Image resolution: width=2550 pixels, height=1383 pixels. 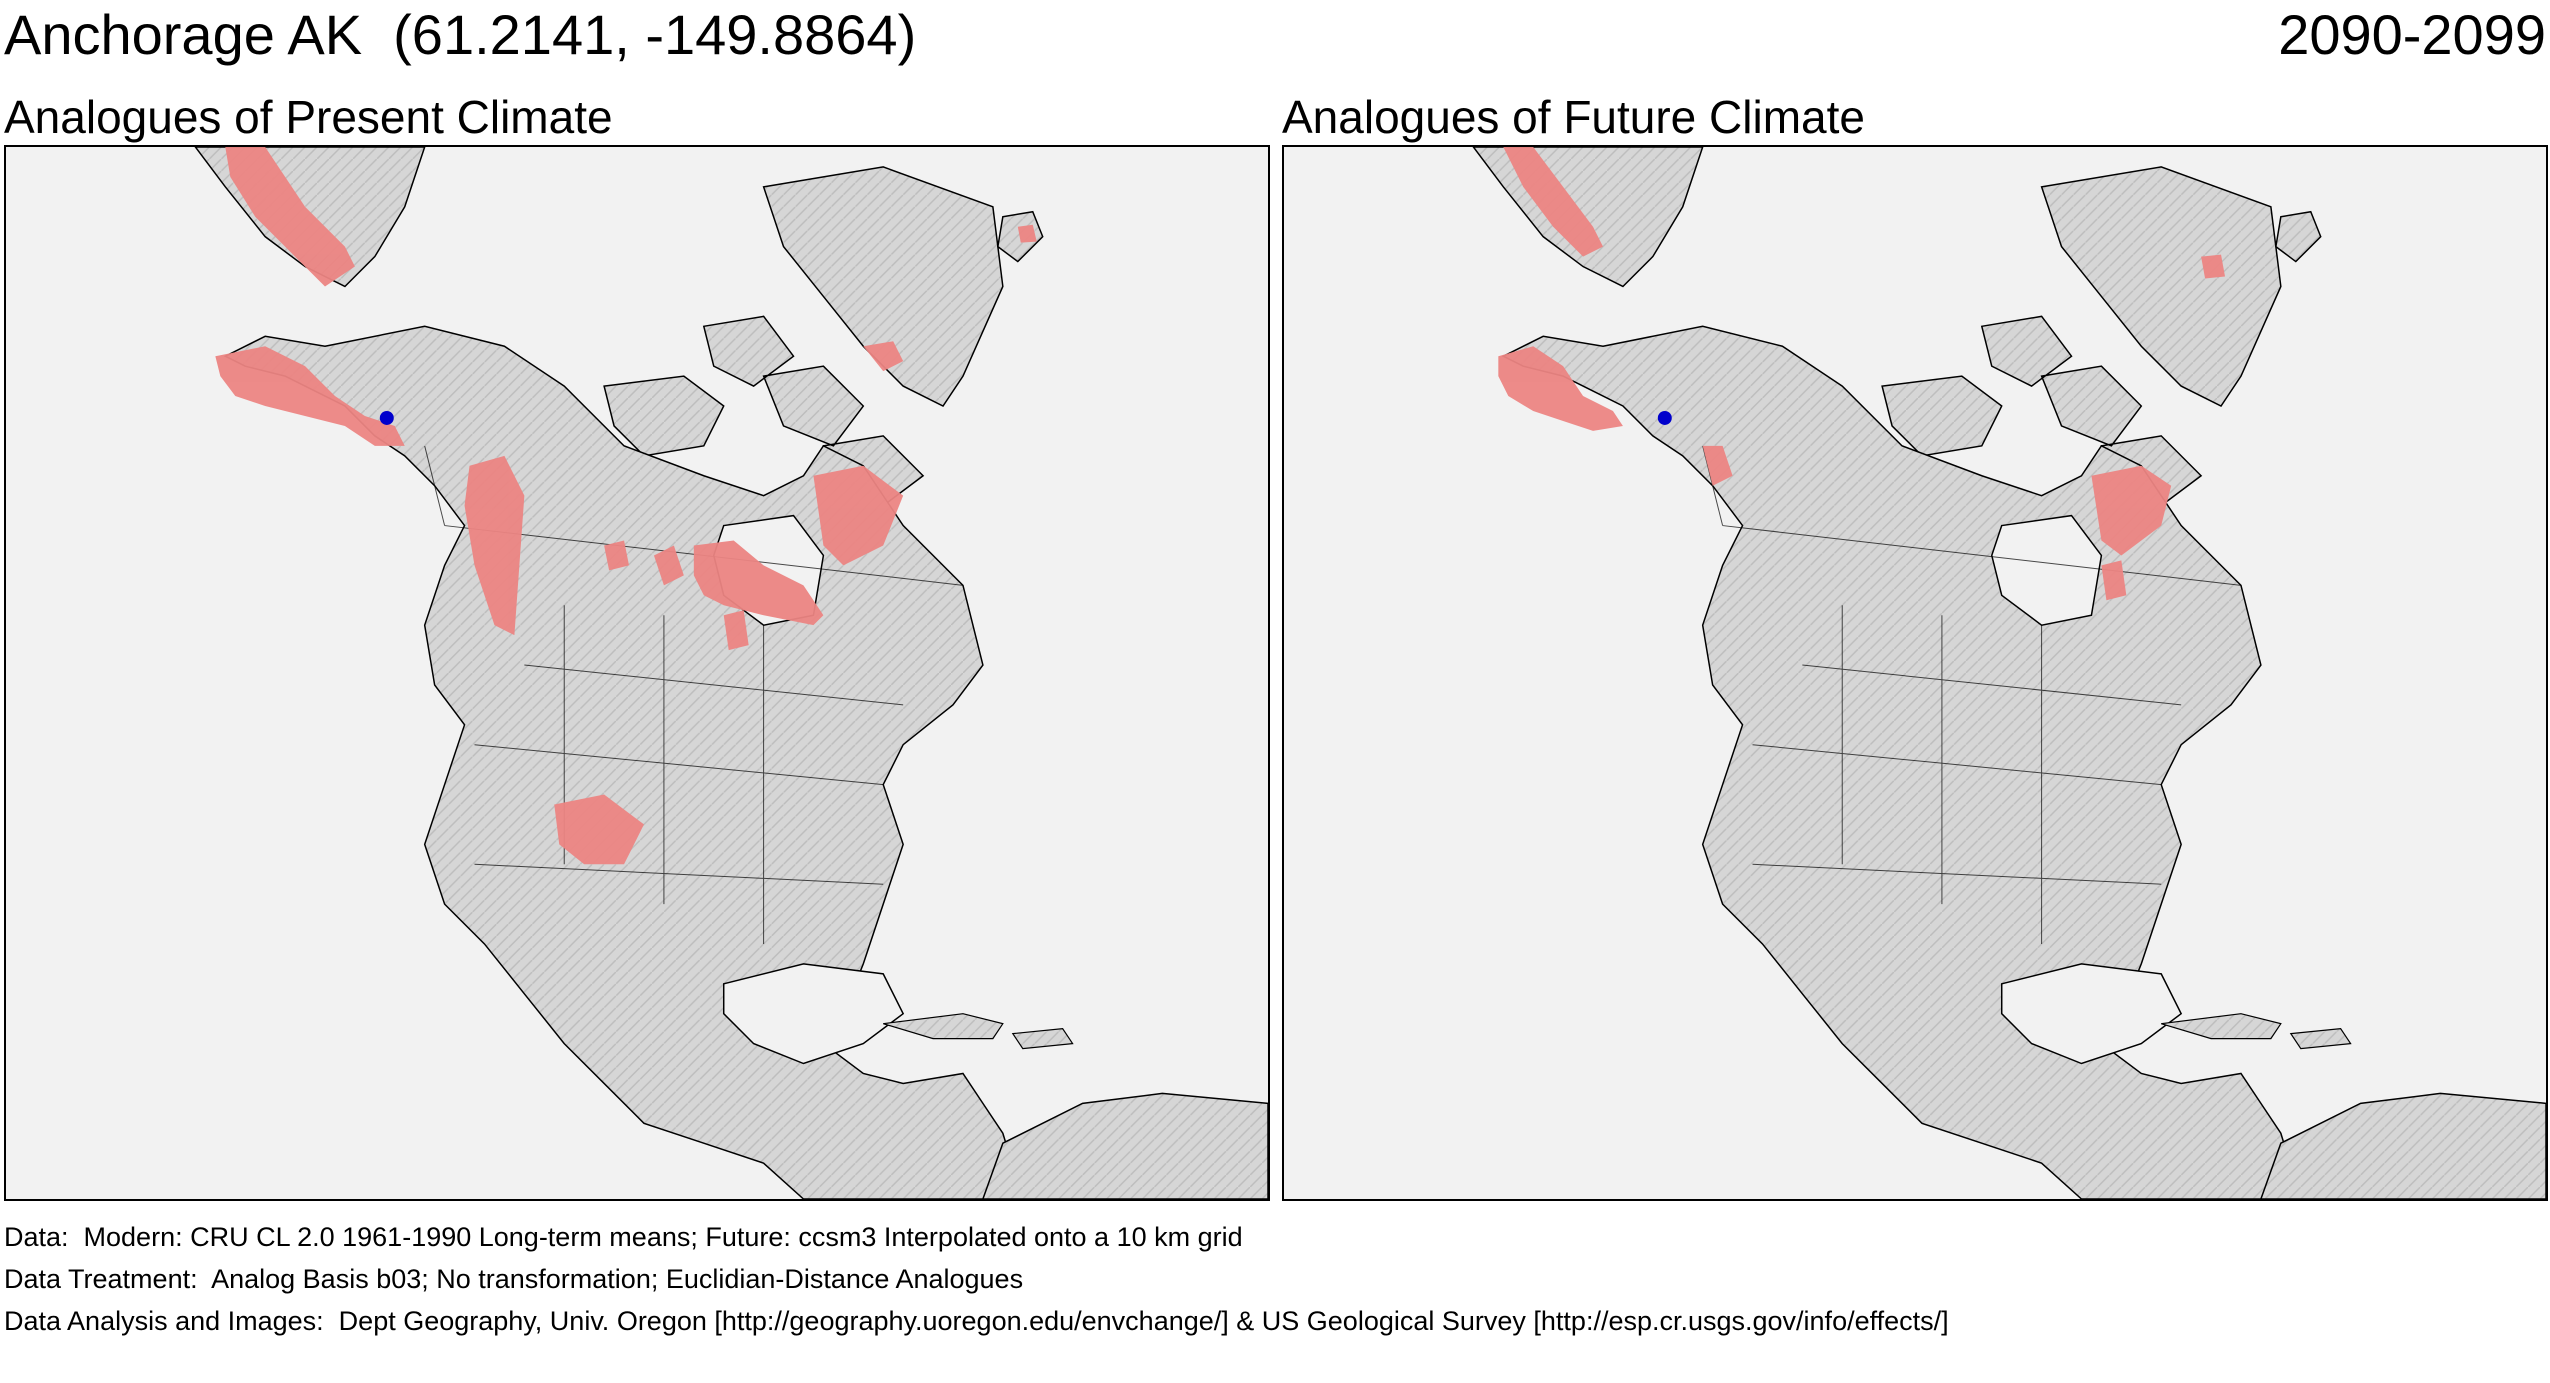 I want to click on present-panel-title: Analogues of Present Climate, so click(x=308, y=117).